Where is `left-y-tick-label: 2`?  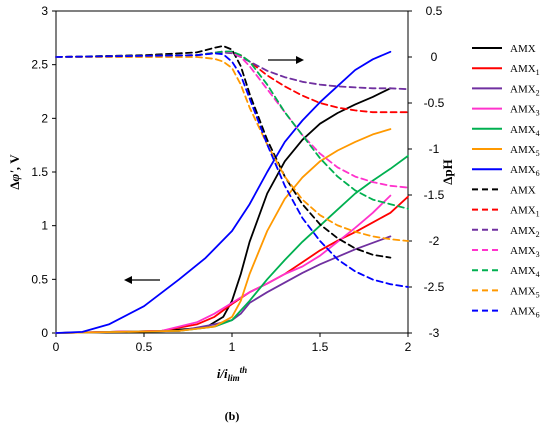
left-y-tick-label: 2 is located at coordinates (44, 118).